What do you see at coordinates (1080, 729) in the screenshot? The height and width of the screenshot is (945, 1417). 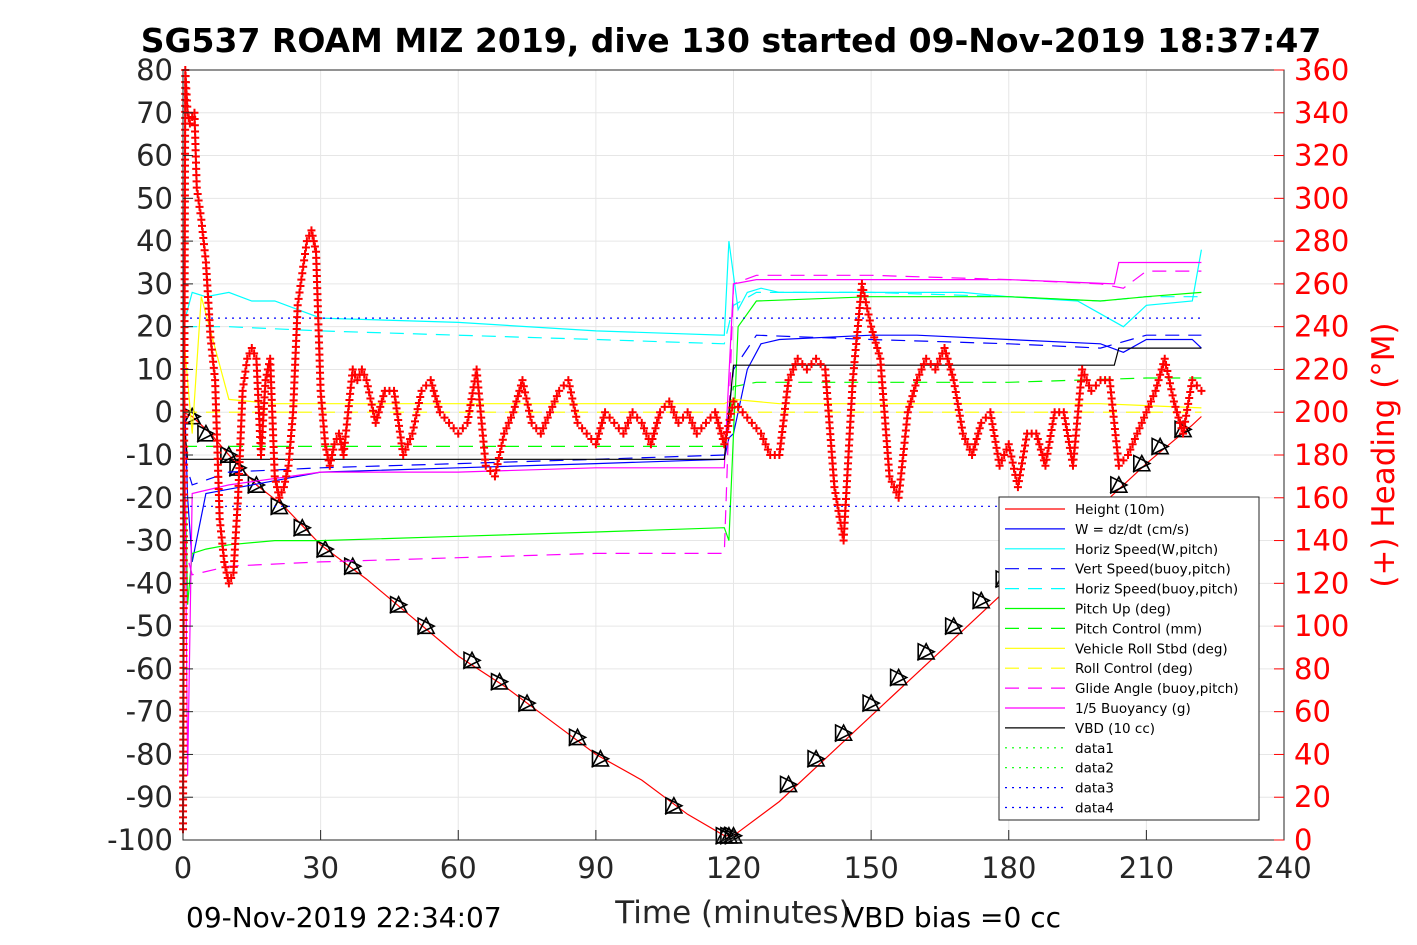 I see `legend-entry: VBD (10 cc)` at bounding box center [1080, 729].